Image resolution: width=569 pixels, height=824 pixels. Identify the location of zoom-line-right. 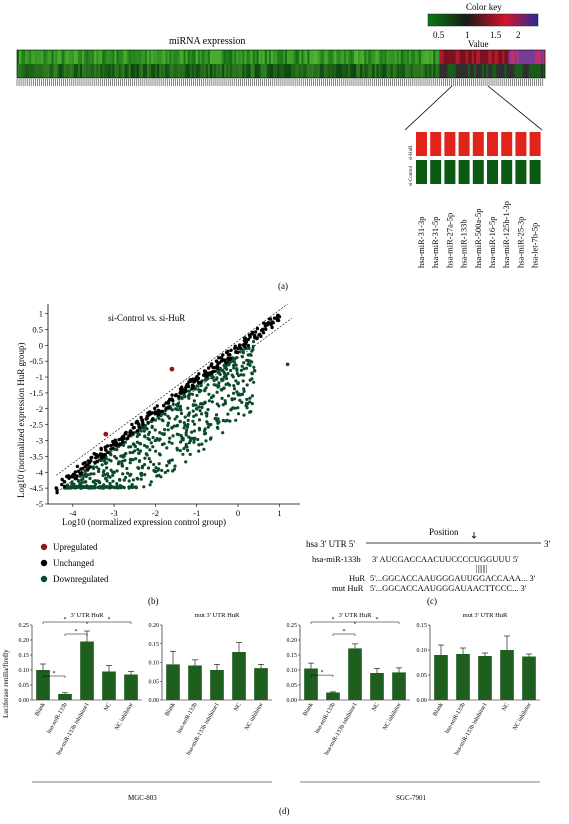
(515, 108).